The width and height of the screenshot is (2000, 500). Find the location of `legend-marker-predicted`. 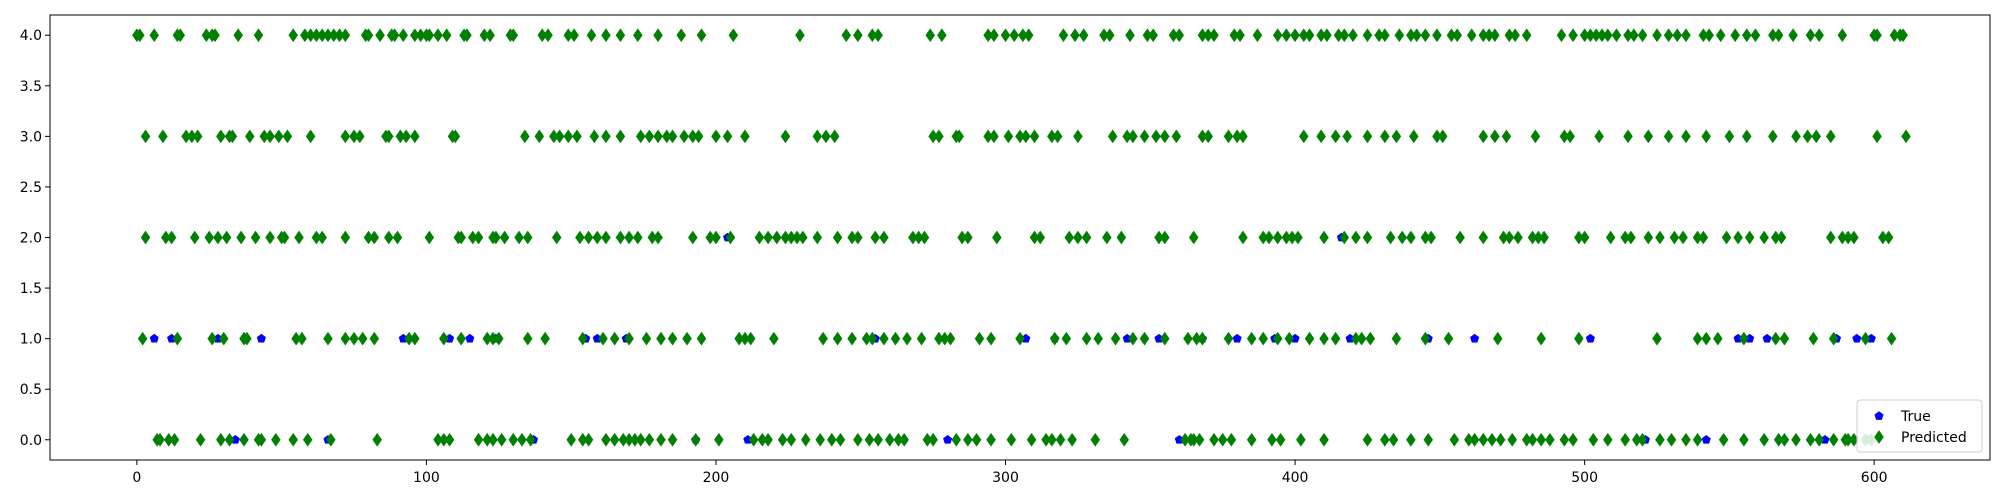

legend-marker-predicted is located at coordinates (1879, 437).